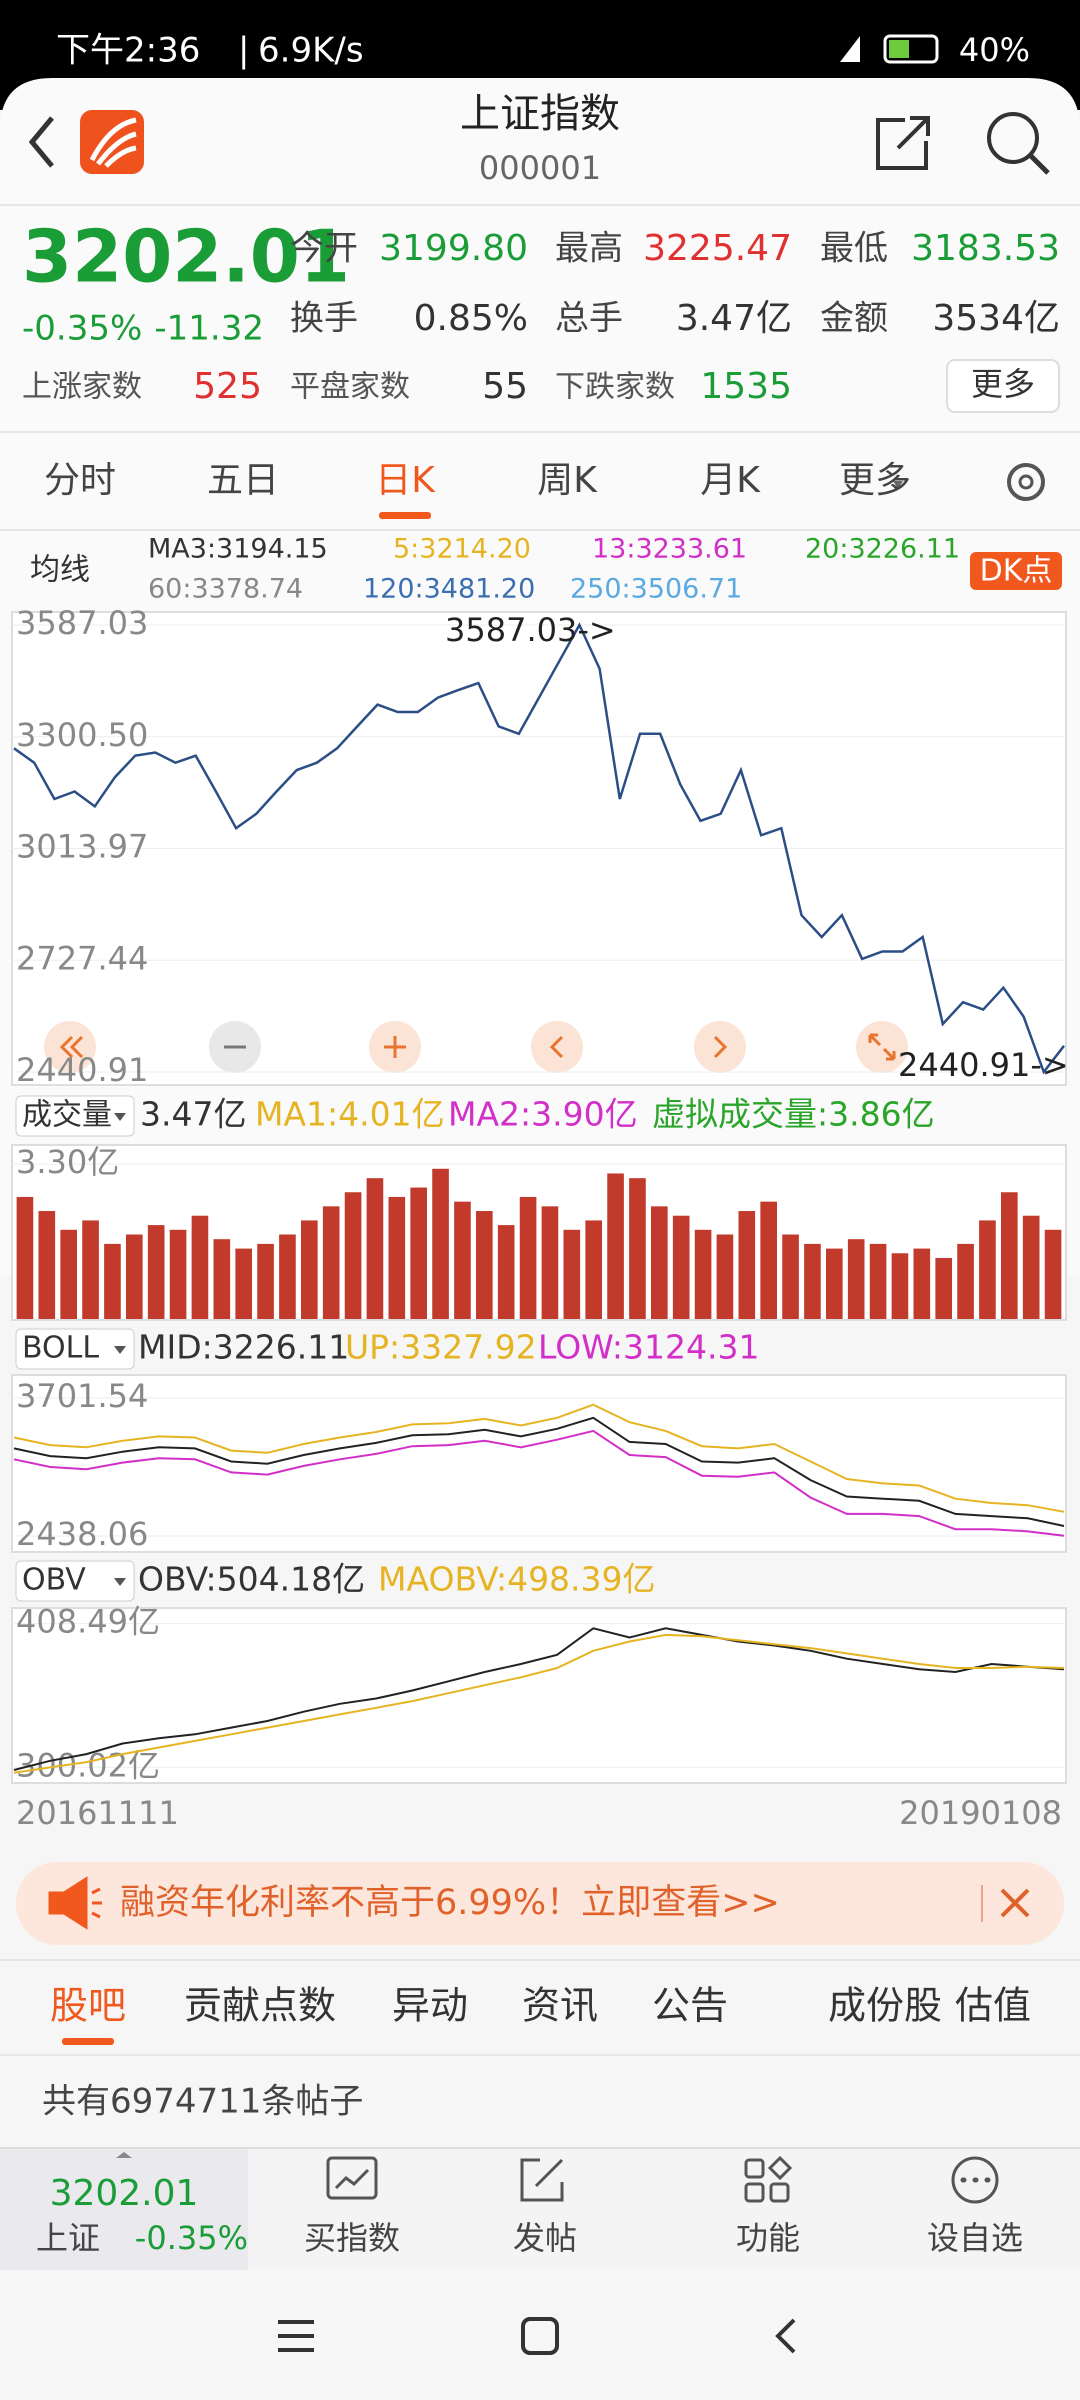 The width and height of the screenshot is (1080, 2400). What do you see at coordinates (539, 1232) in the screenshot?
I see `volume-chart-frame` at bounding box center [539, 1232].